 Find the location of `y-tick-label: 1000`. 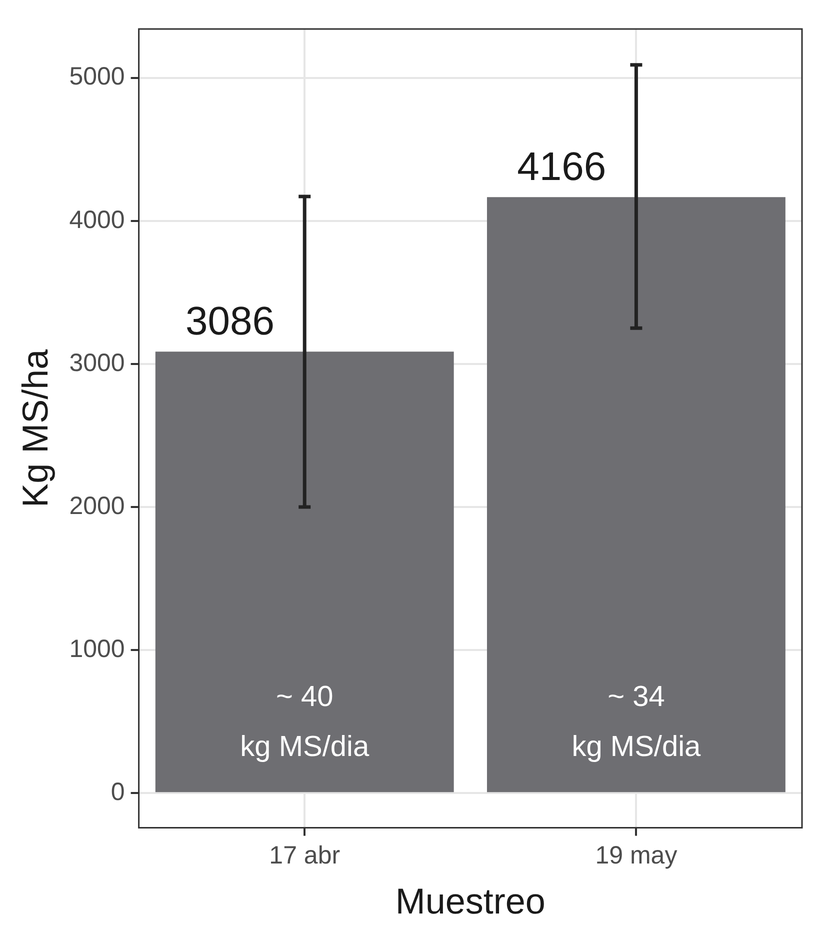

y-tick-label: 1000 is located at coordinates (97, 648).